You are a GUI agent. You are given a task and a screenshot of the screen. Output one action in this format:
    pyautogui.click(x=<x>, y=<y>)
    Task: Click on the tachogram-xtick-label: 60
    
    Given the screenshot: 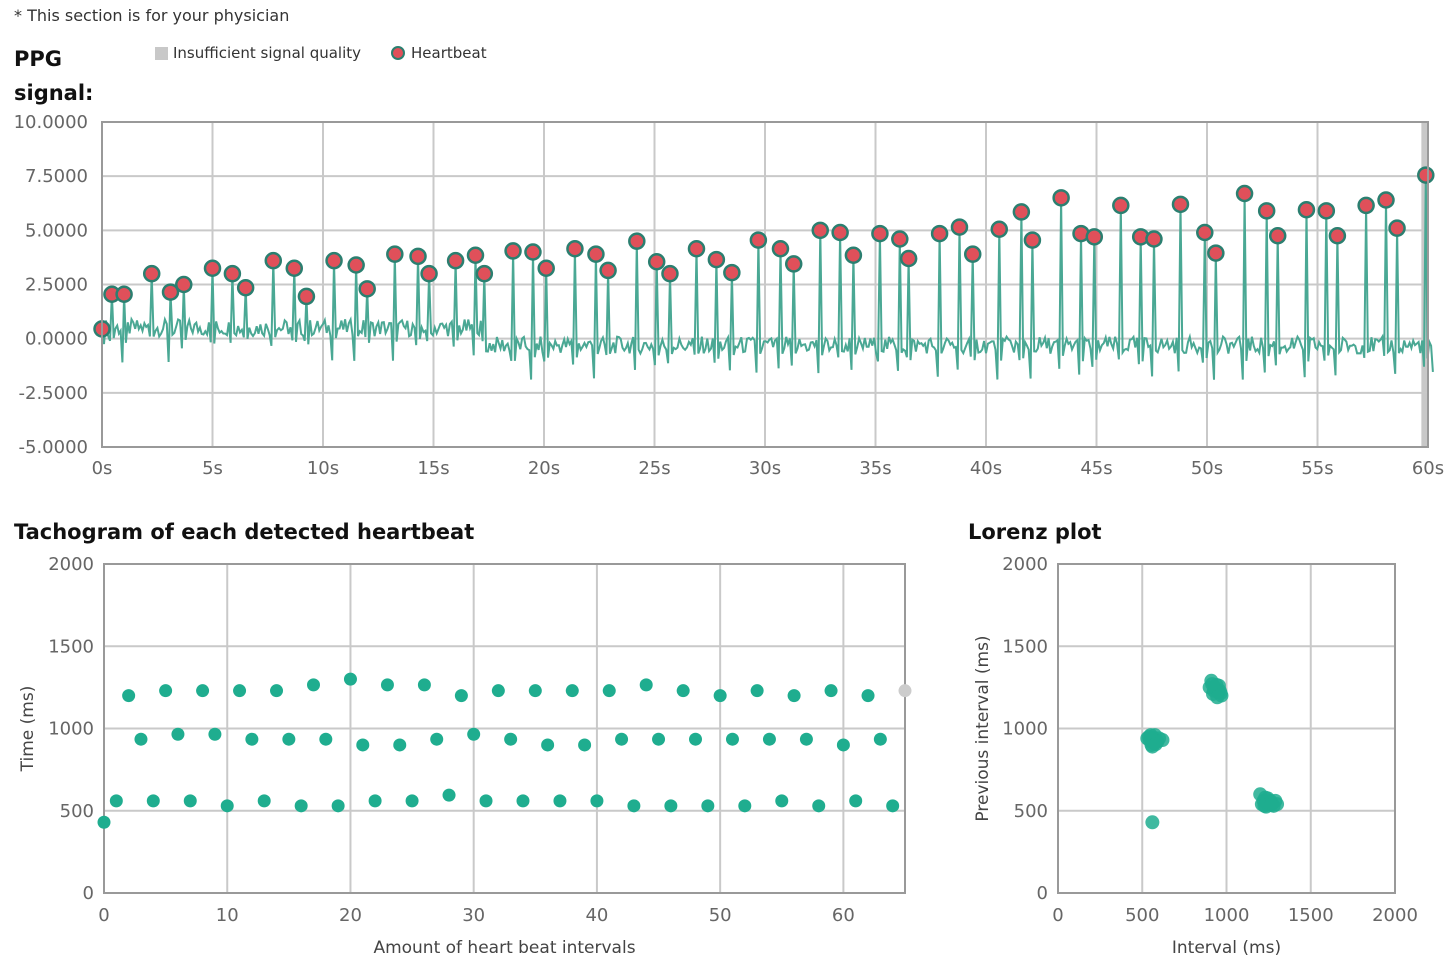 What is the action you would take?
    pyautogui.click(x=843, y=915)
    